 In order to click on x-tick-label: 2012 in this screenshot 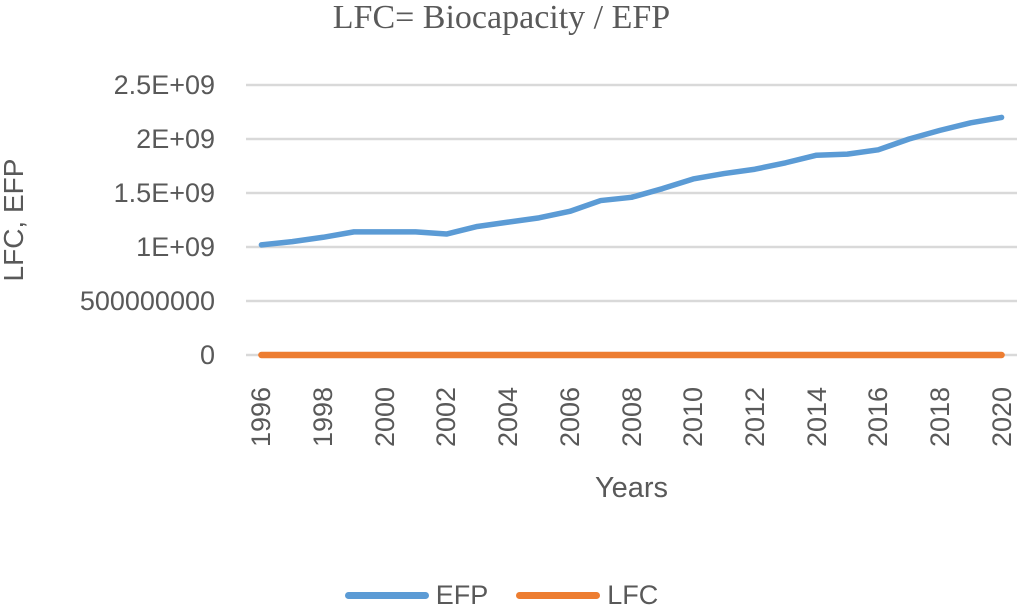, I will do `click(754, 417)`.